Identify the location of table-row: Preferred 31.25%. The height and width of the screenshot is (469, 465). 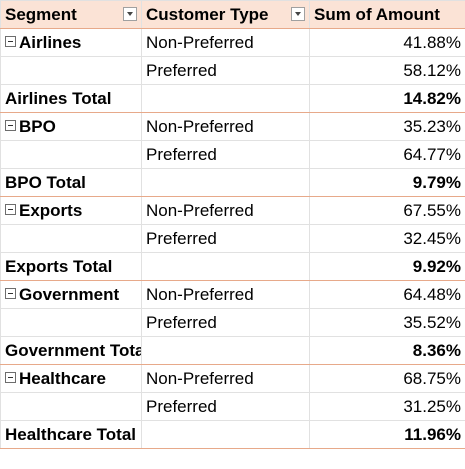
(232, 406).